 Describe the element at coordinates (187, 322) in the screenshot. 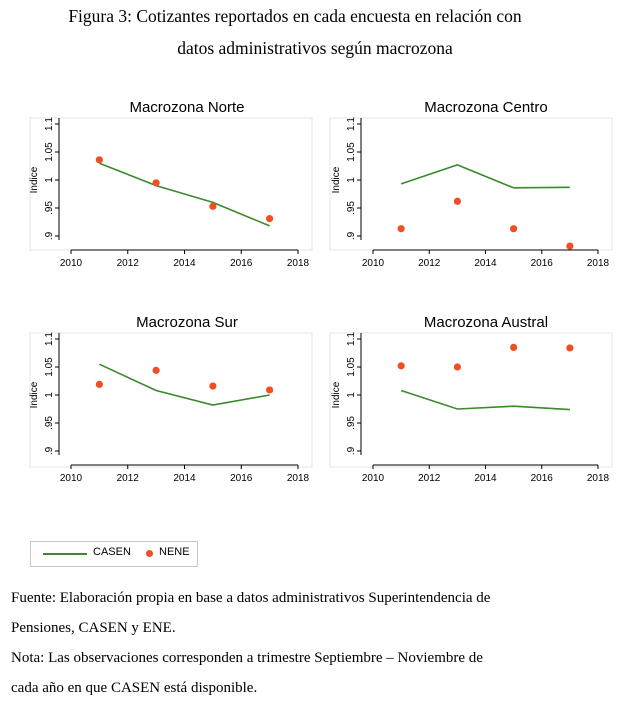

I see `panel-title: Macrozona Sur` at that location.